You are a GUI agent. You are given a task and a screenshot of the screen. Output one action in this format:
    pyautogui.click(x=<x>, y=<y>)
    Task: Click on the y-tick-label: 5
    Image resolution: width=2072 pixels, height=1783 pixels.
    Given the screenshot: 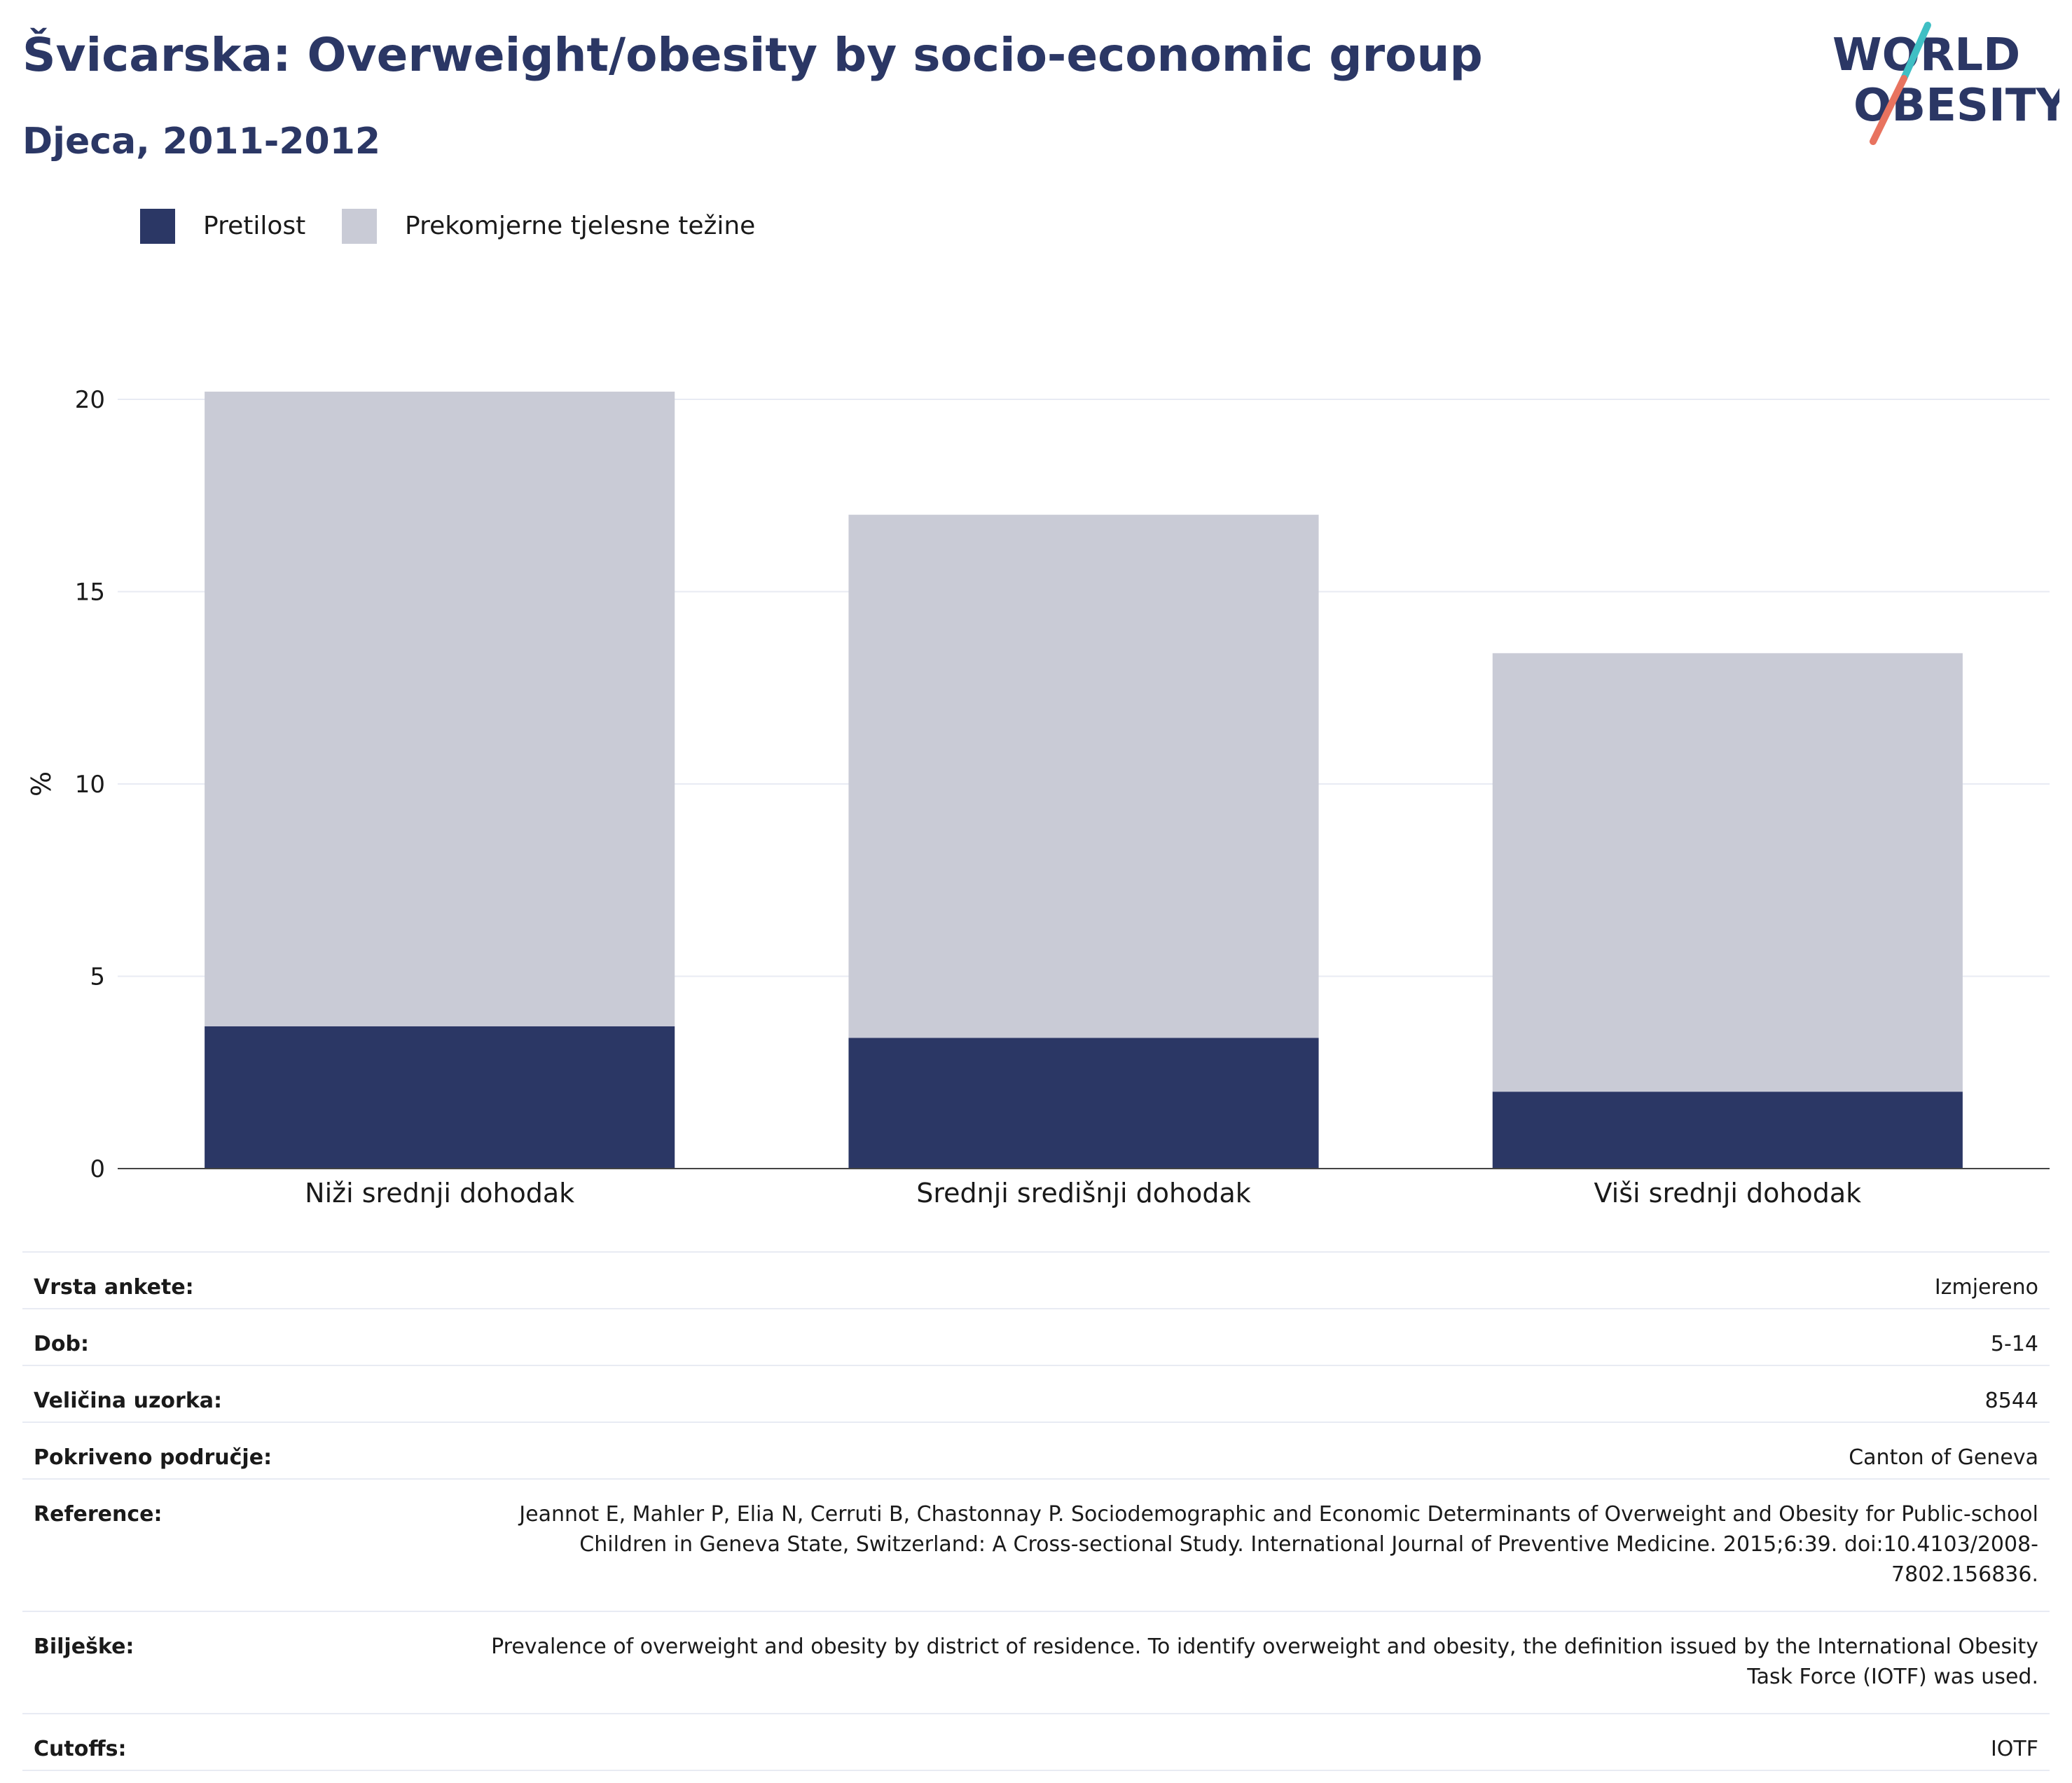 What is the action you would take?
    pyautogui.click(x=97, y=977)
    